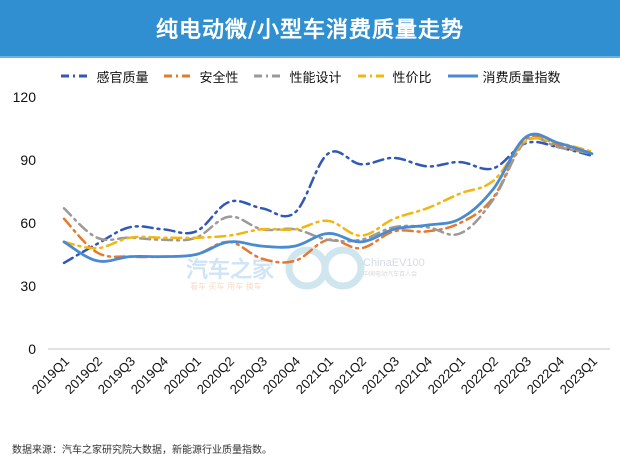 The height and width of the screenshot is (471, 620). I want to click on legend-label: 安全性, so click(219, 78).